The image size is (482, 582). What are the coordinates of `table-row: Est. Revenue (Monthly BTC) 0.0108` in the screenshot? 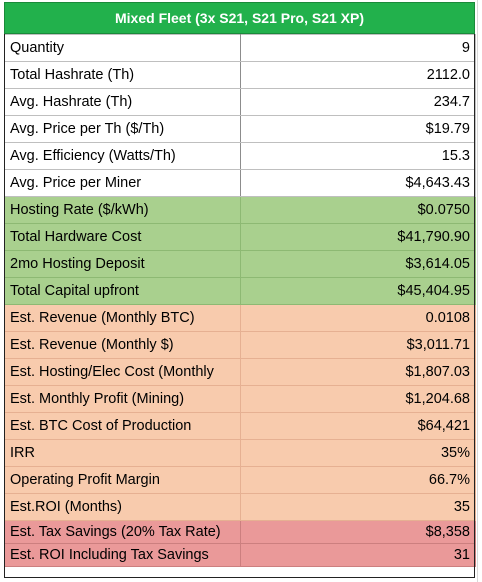 It's located at (240, 318).